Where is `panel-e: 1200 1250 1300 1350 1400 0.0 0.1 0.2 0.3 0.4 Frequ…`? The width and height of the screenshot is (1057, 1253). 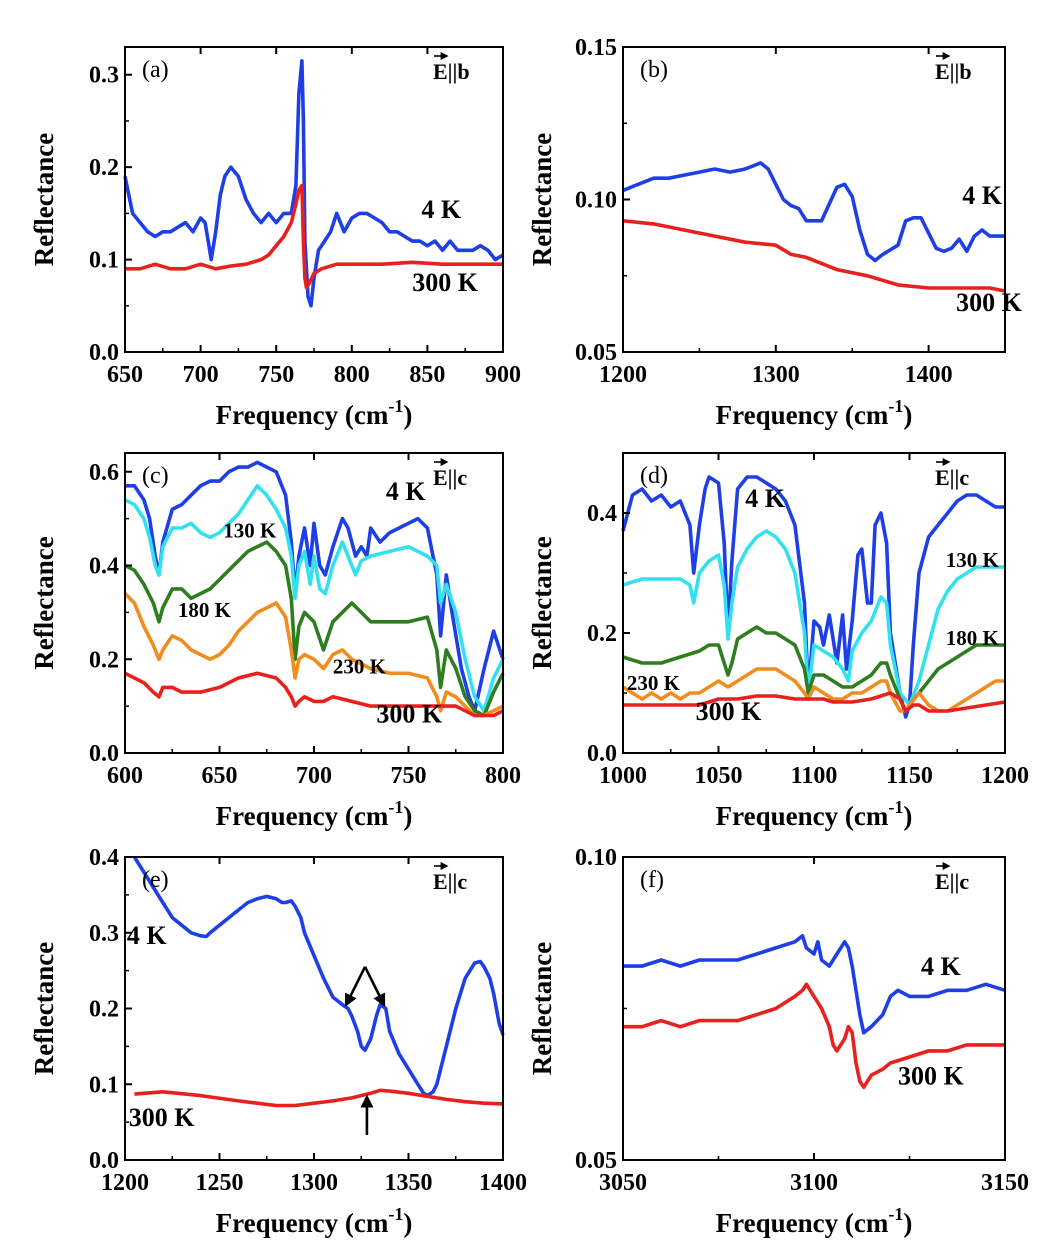 panel-e: 1200 1250 1300 1350 1400 0.0 0.1 0.2 0.3 0.4 Frequ… is located at coordinates (278, 1041).